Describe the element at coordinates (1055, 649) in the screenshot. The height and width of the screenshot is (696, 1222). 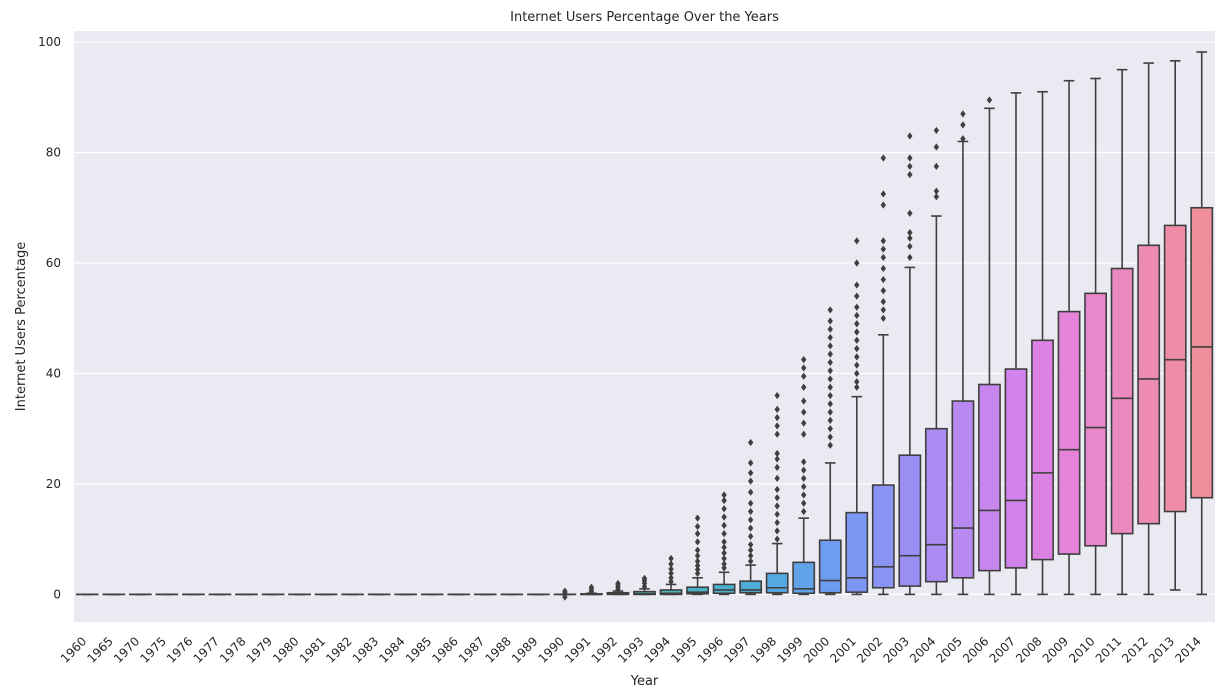
I see `x-tick-label: 2009` at that location.